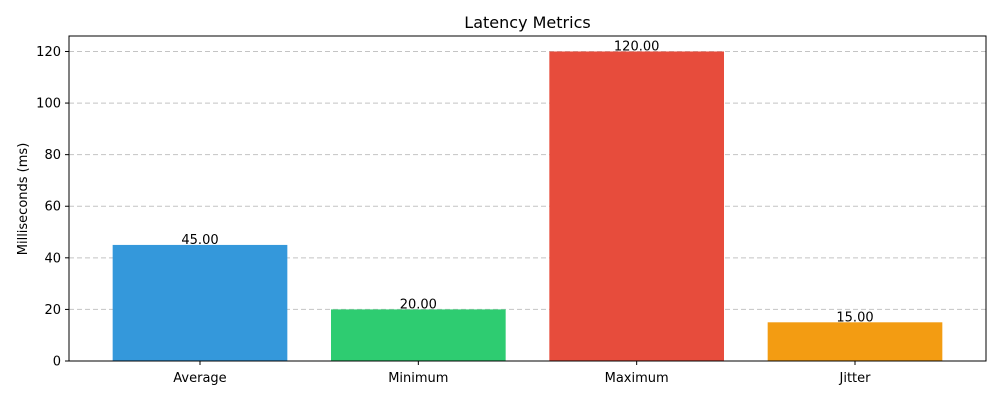  I want to click on x-tick-label-average: Average, so click(199, 378).